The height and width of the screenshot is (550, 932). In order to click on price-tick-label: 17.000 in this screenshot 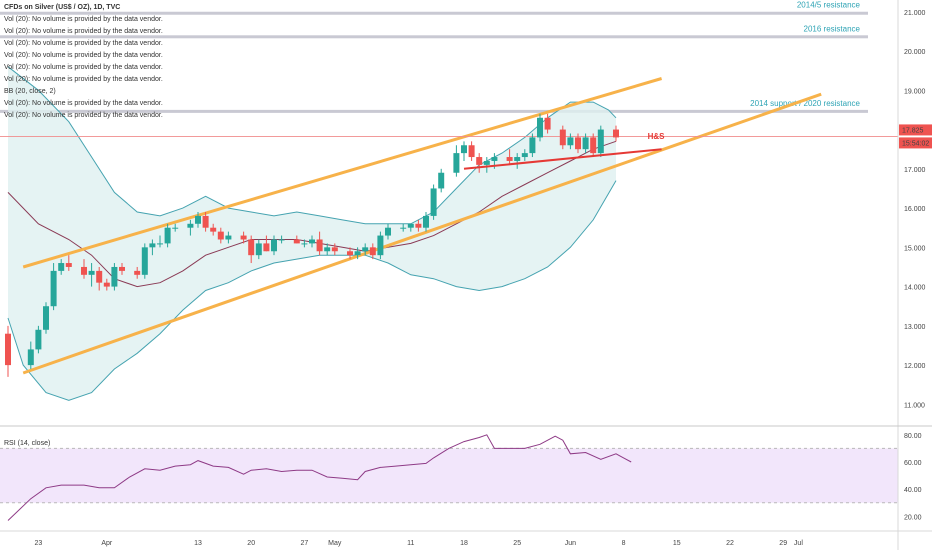, I will do `click(915, 170)`.